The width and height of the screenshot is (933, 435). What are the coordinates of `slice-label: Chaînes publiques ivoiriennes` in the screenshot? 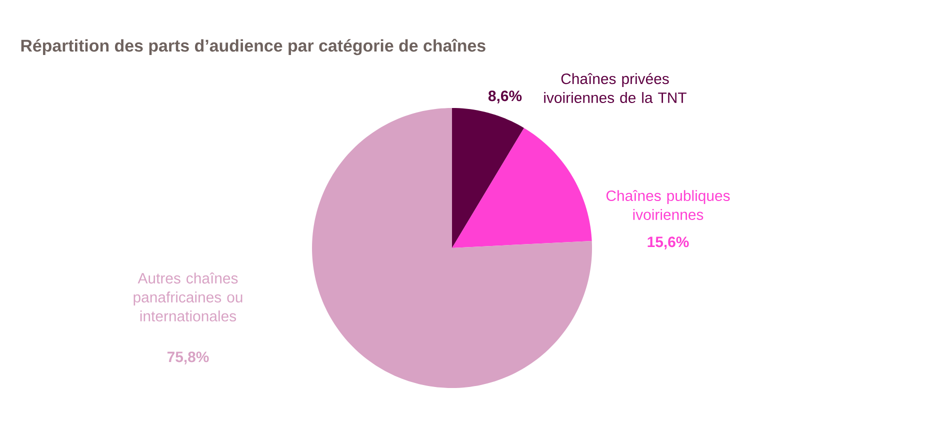 It's located at (668, 205).